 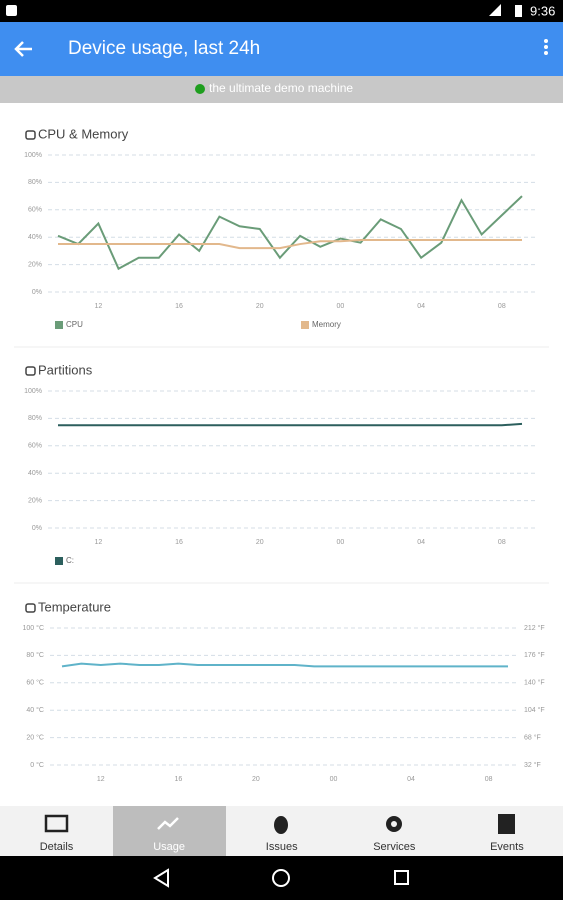 What do you see at coordinates (534, 655) in the screenshot?
I see `y2-tick-label: 176 °F` at bounding box center [534, 655].